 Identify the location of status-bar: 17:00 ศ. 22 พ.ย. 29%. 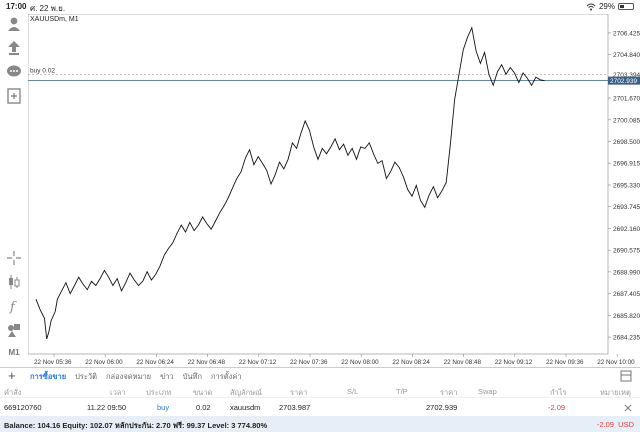
(320, 7).